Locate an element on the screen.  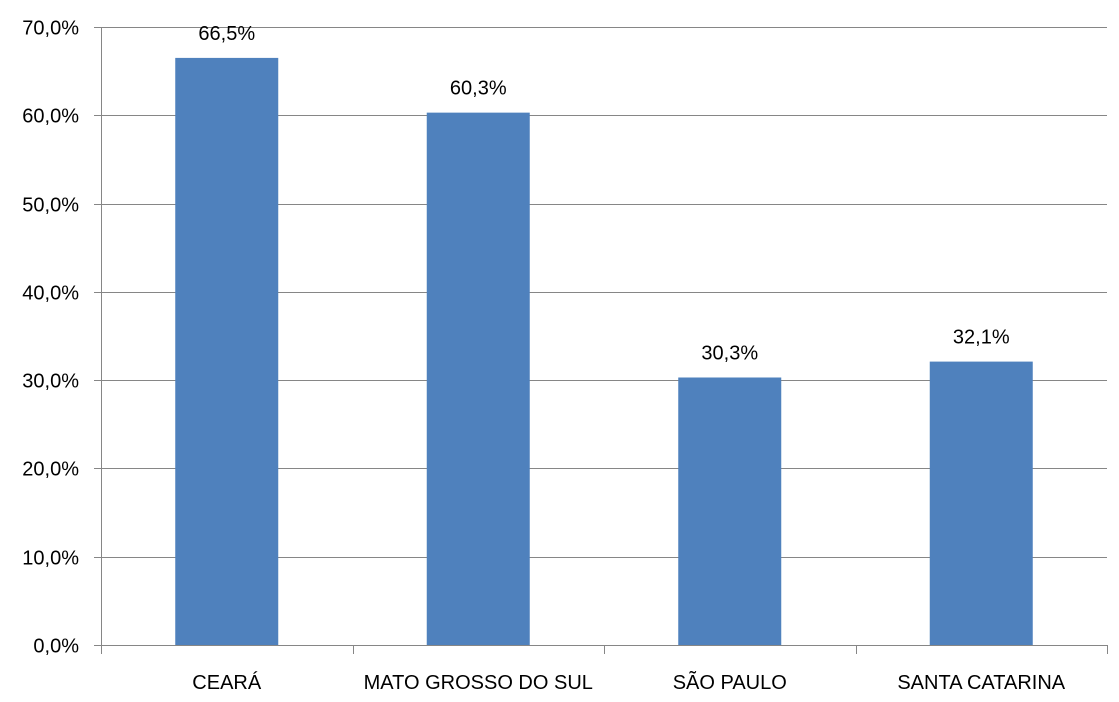
y-tick-label: 70,0% is located at coordinates (50, 29).